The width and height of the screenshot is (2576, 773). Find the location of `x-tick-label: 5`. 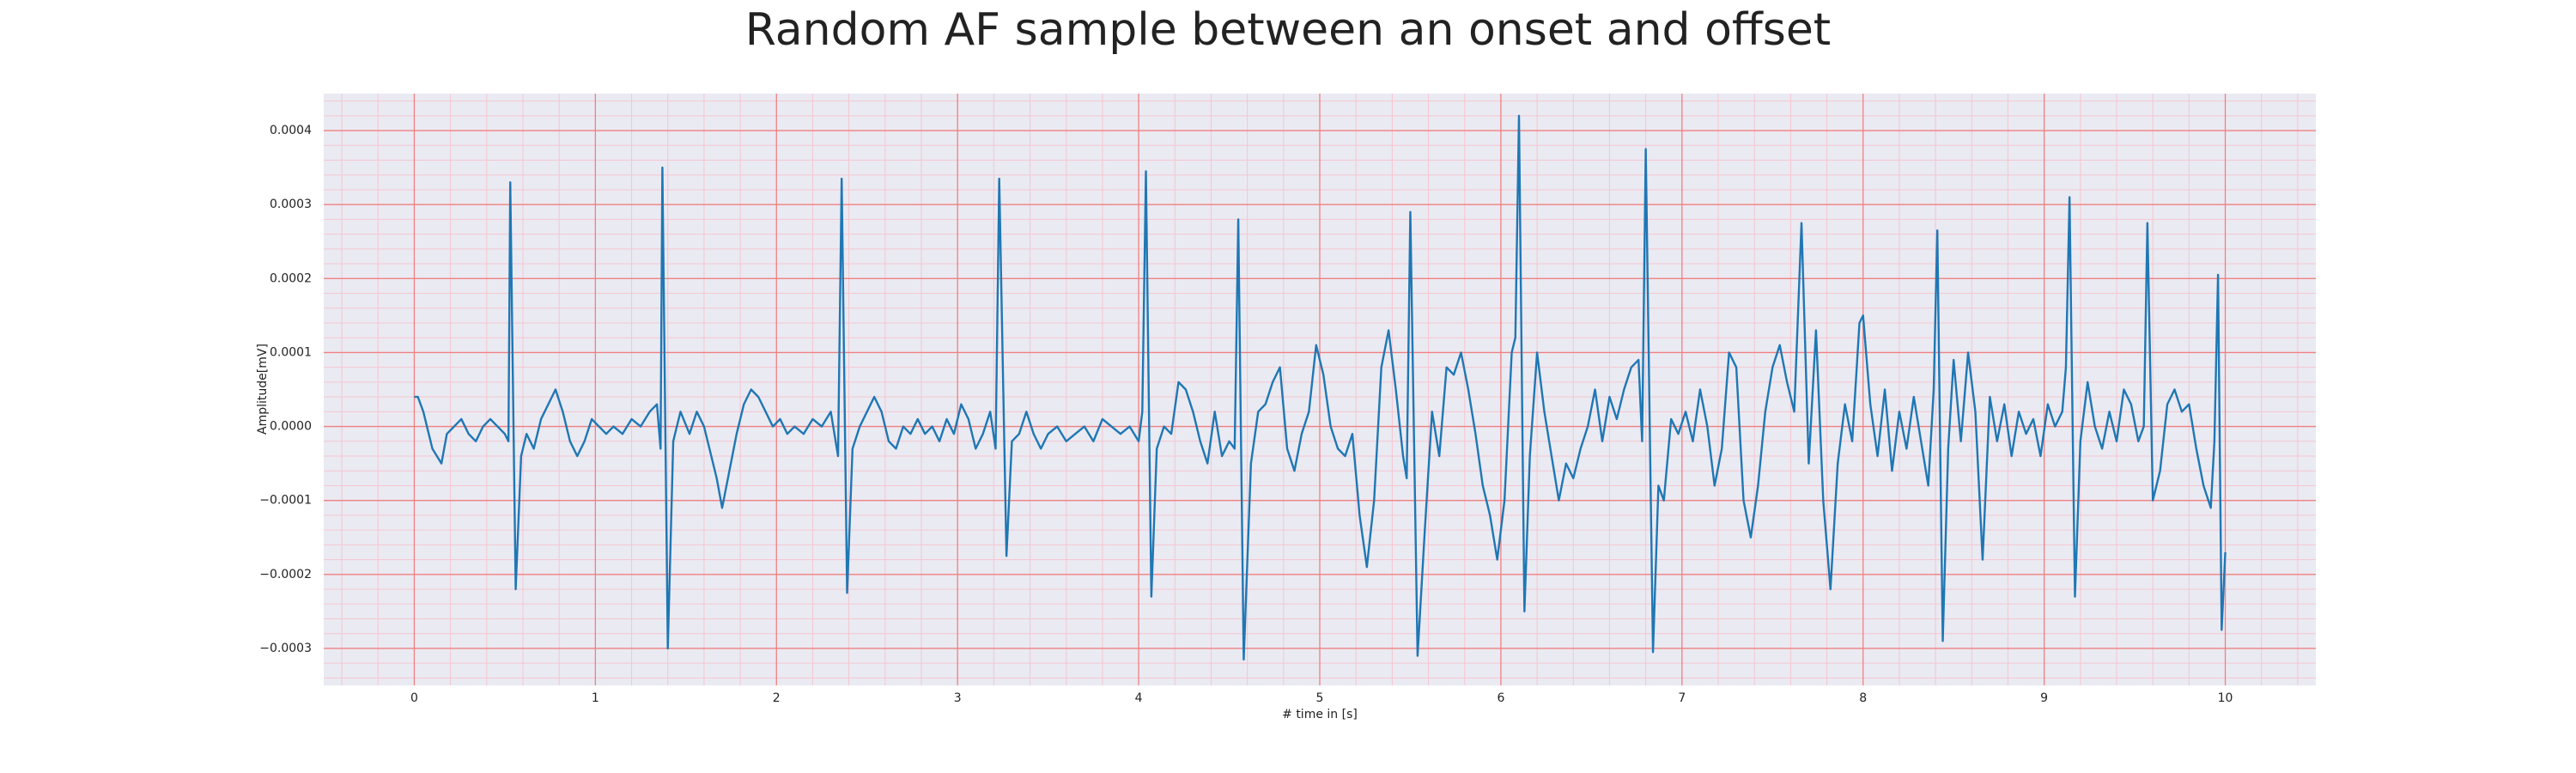

x-tick-label: 5 is located at coordinates (1320, 698).